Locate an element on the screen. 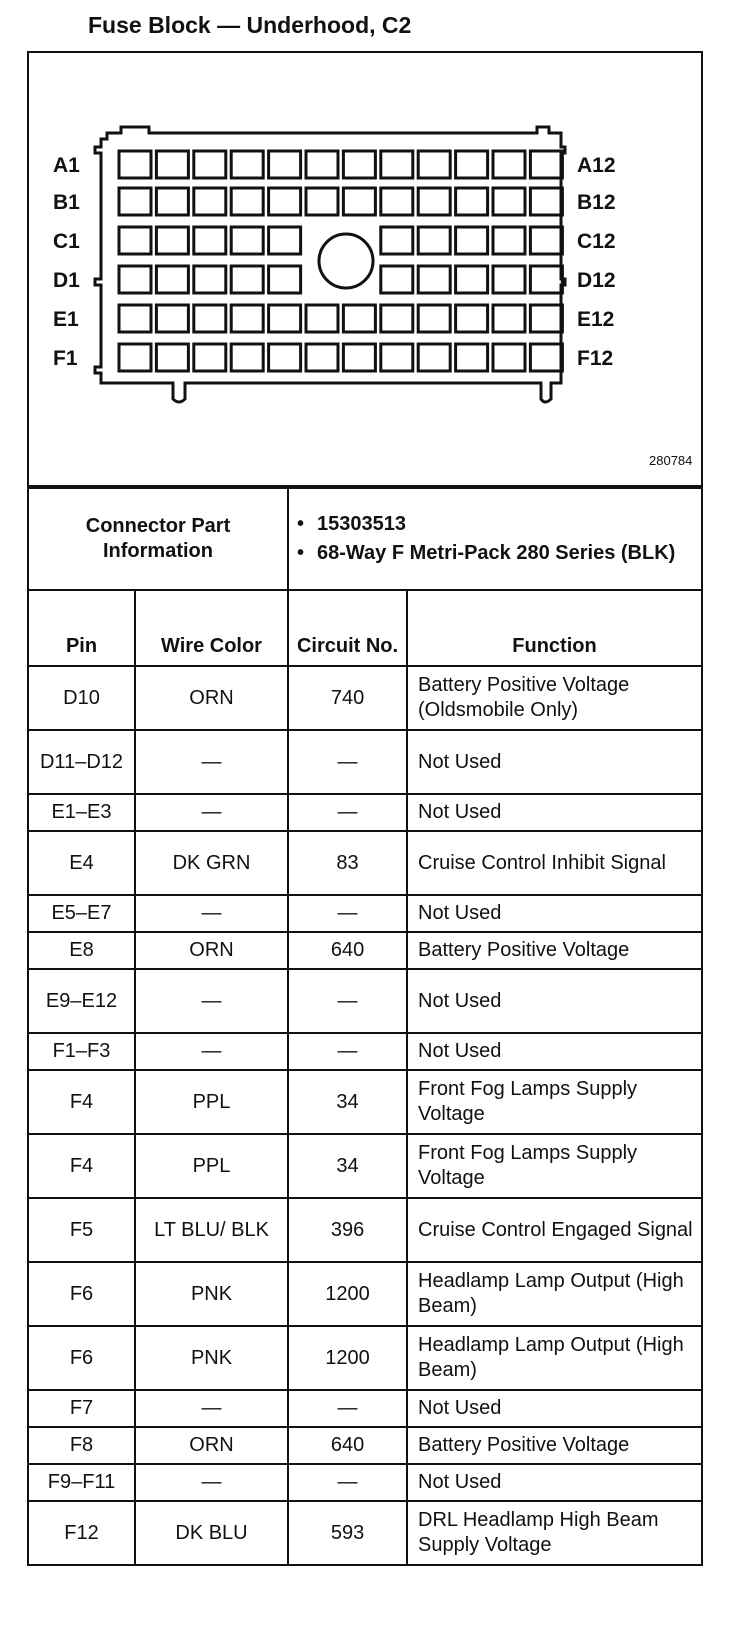  row-label-left: C1 is located at coordinates (66, 241).